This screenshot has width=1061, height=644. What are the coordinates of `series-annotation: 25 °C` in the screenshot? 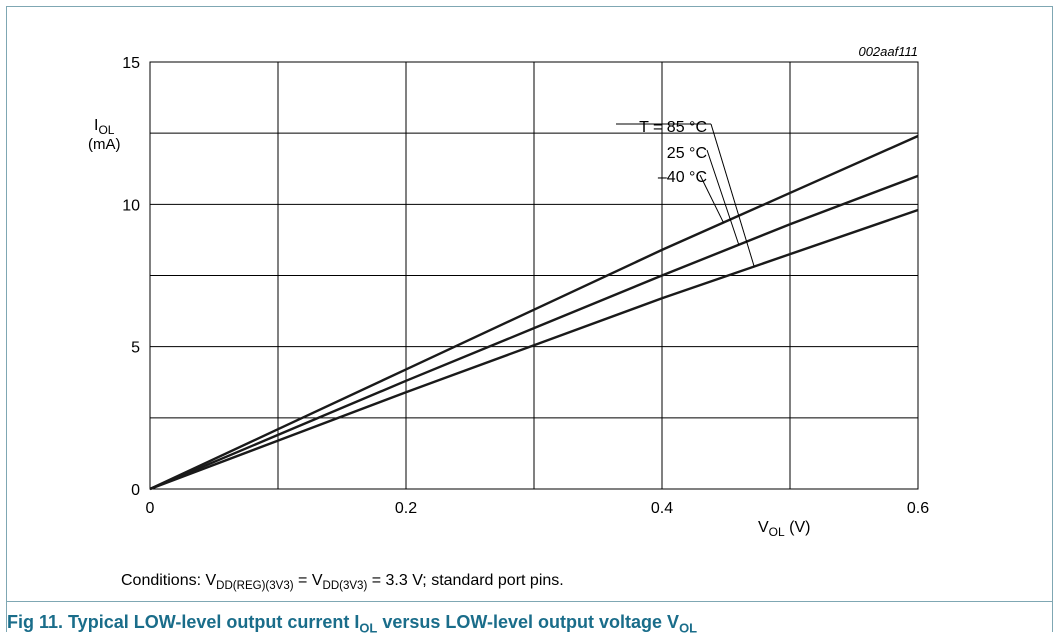 It's located at (687, 153).